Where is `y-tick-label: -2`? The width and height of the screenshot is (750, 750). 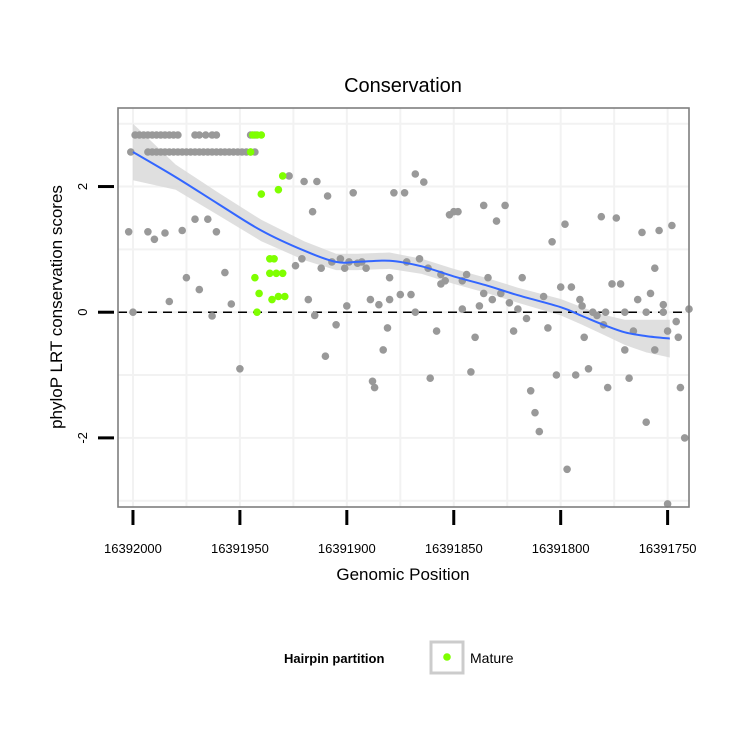 y-tick-label: -2 is located at coordinates (82, 438).